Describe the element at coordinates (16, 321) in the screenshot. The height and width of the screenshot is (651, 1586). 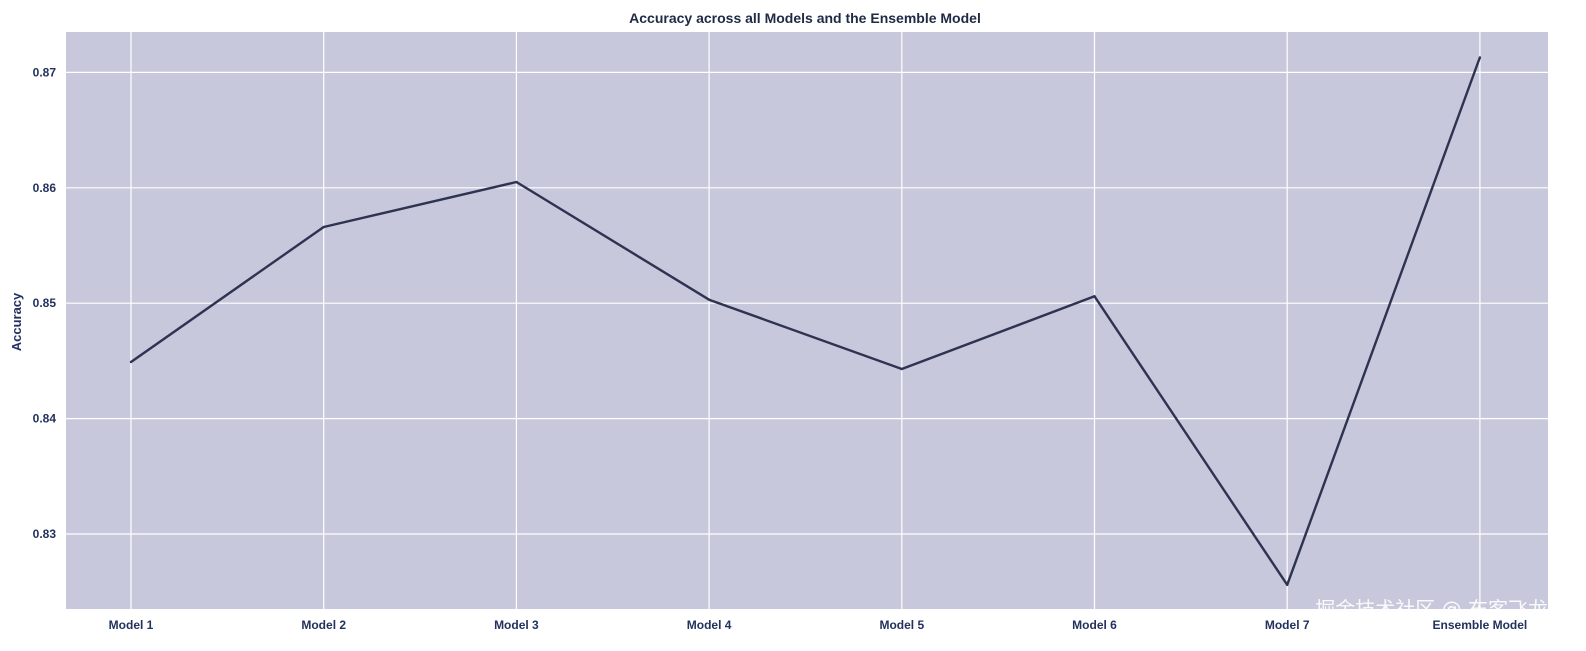
I see `y-axis-label: Accuracy` at that location.